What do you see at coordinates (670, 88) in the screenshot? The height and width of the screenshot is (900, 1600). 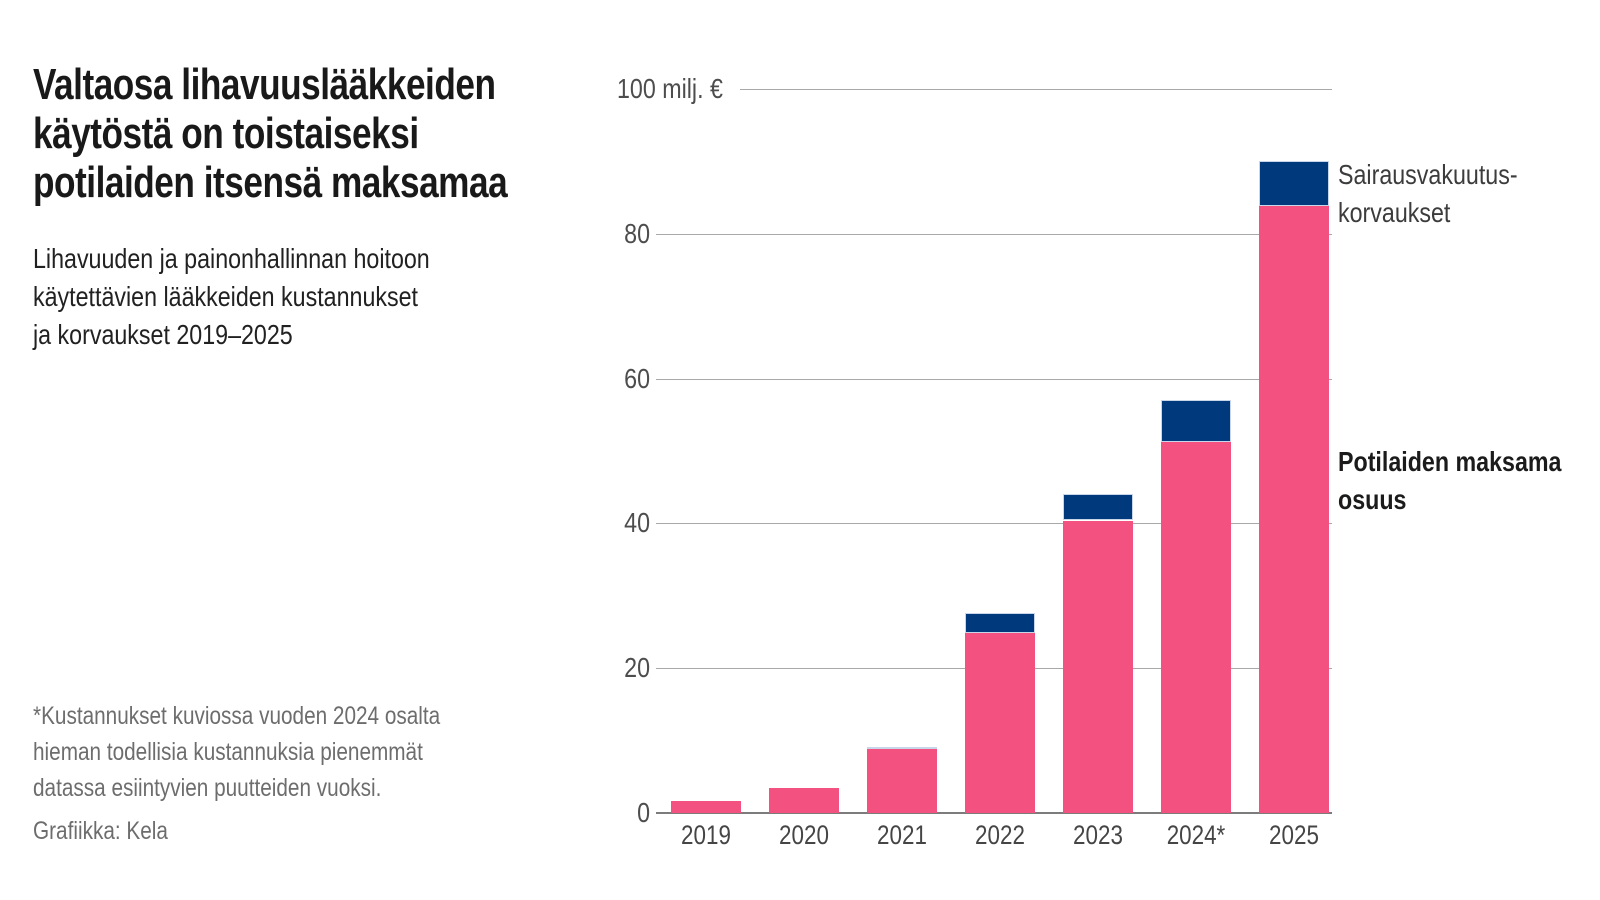 I see `y-tick-label-100: 100 milj. €` at bounding box center [670, 88].